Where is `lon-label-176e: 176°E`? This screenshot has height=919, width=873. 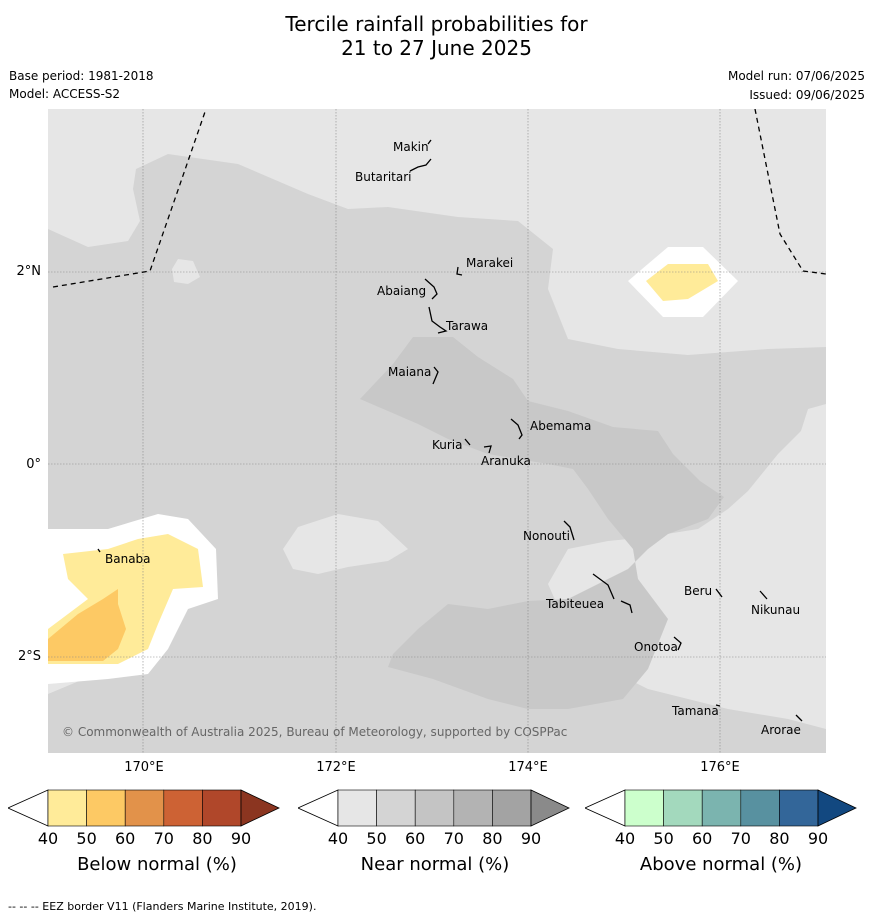 lon-label-176e: 176°E is located at coordinates (720, 767).